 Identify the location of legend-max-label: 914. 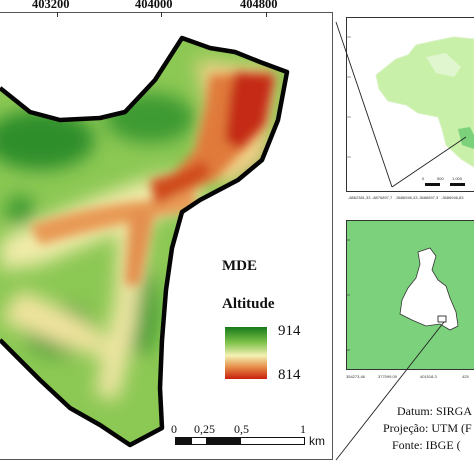
(289, 331).